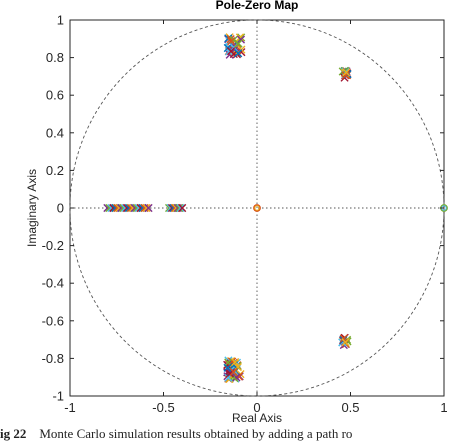 This screenshot has width=474, height=445. I want to click on y-tick-label: 0, so click(60, 208).